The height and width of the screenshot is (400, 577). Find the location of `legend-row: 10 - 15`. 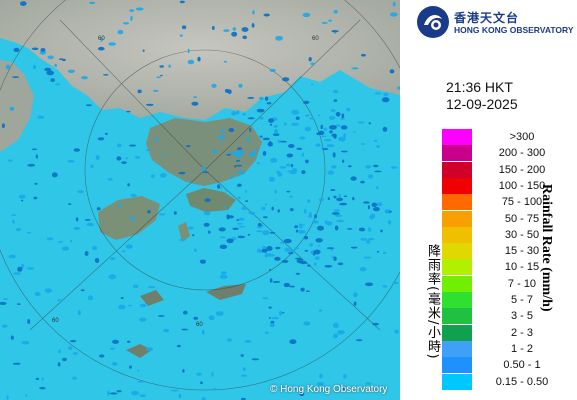

legend-row: 10 - 15 is located at coordinates (507, 267).